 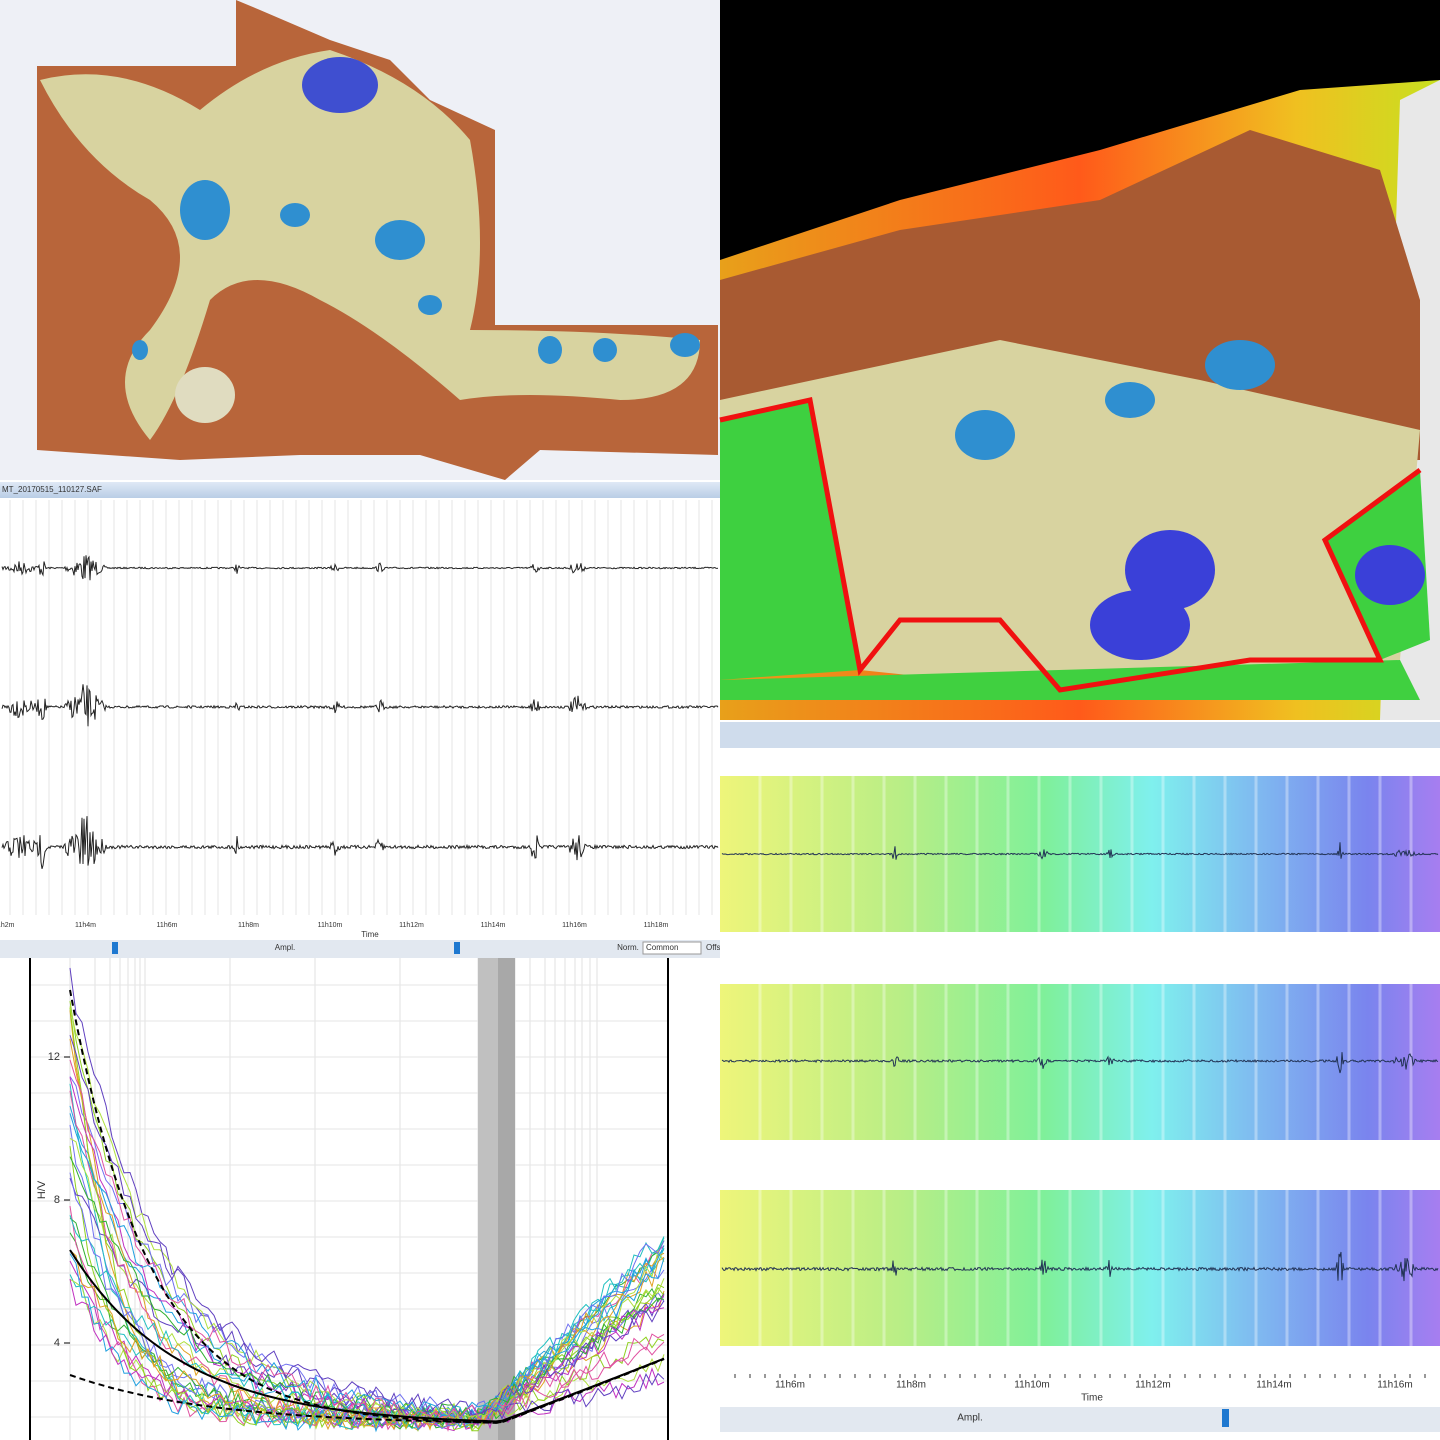 What do you see at coordinates (7, 925) in the screenshot?
I see `time-tick-label: 11h2m` at bounding box center [7, 925].